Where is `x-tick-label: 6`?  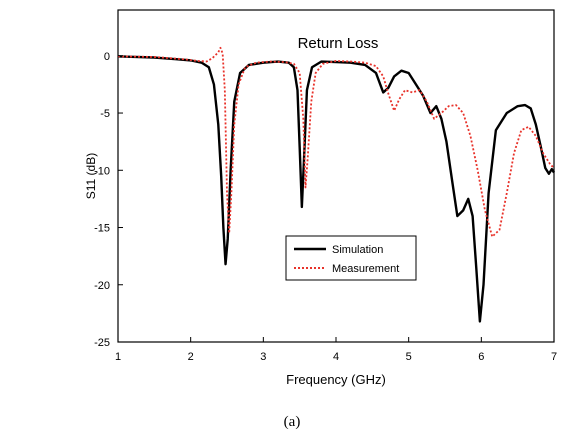
x-tick-label: 6 is located at coordinates (481, 357).